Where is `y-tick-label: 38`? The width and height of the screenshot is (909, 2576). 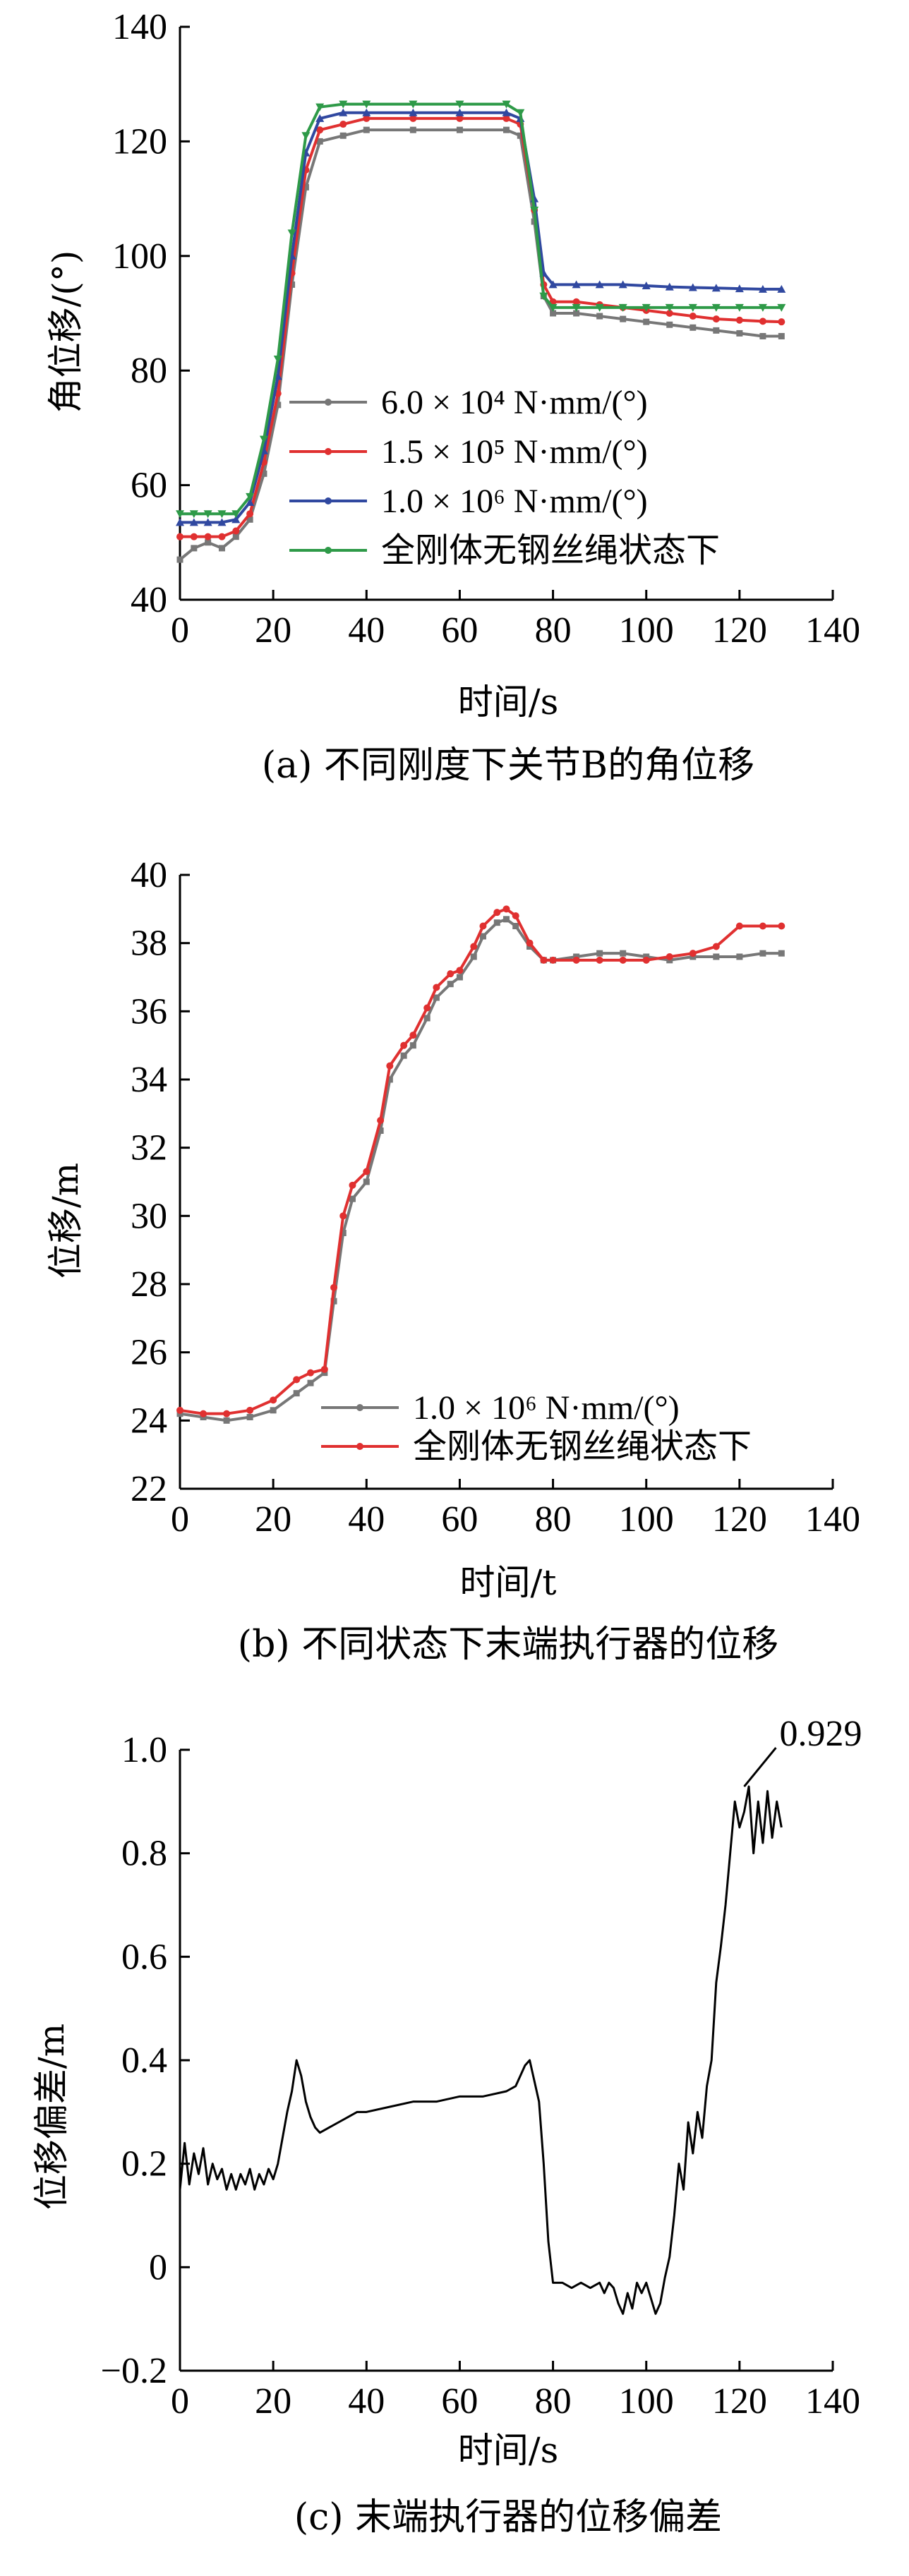 y-tick-label: 38 is located at coordinates (149, 944).